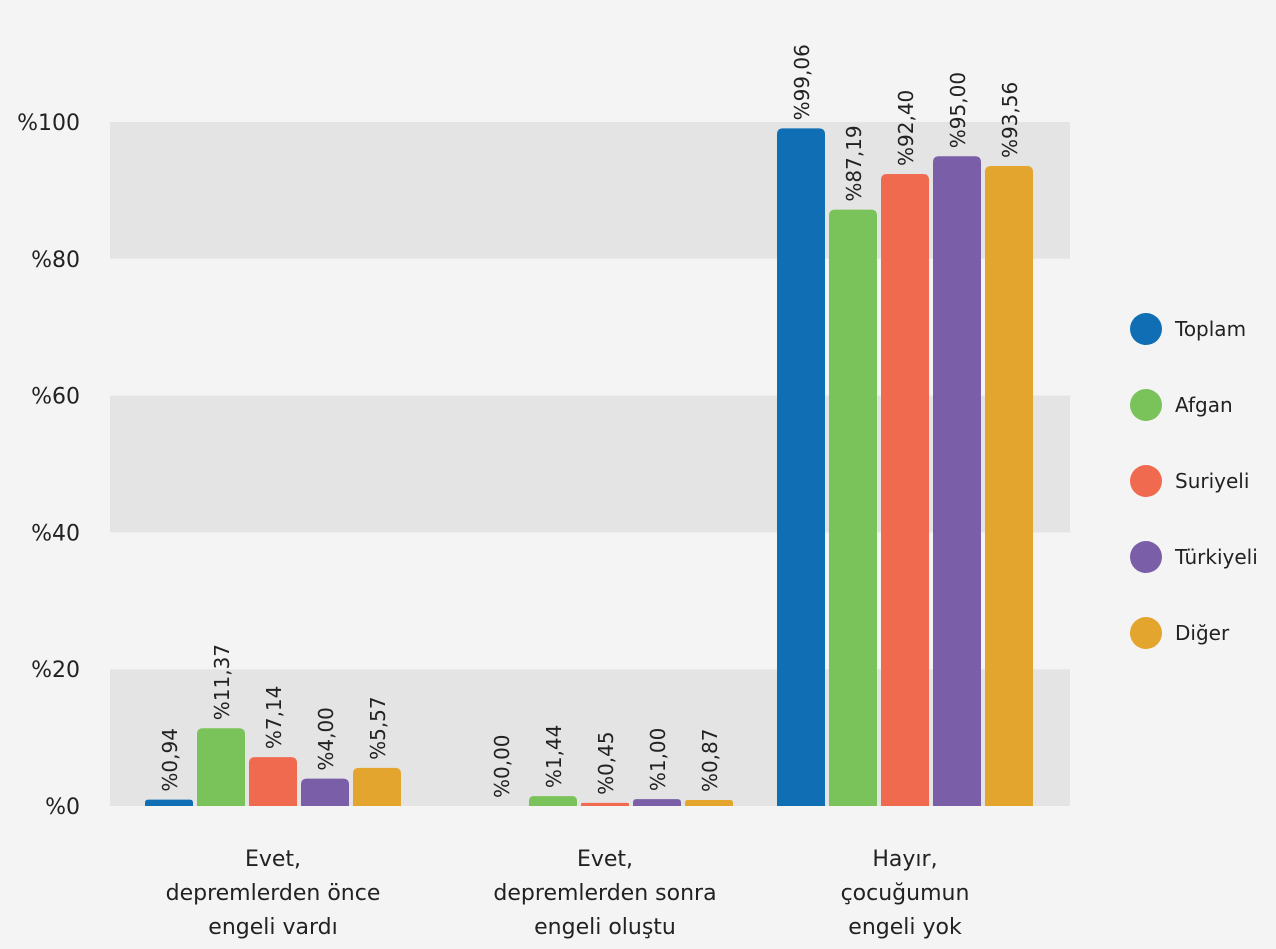 This screenshot has height=949, width=1276. Describe the element at coordinates (604, 893) in the screenshot. I see `category-label: depremlerden sonra` at that location.